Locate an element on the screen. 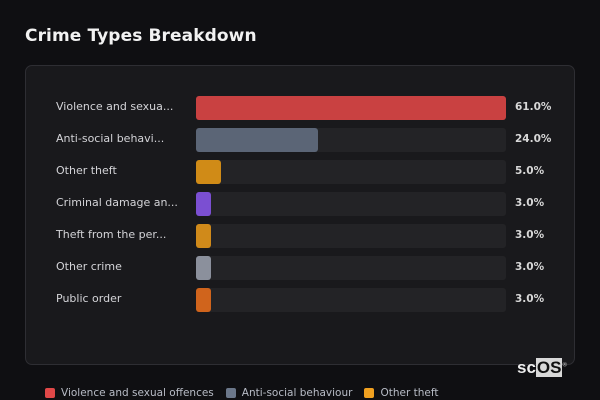 This screenshot has height=400, width=600. bar-row: Anti-social behavi... 24.0% is located at coordinates (300, 140).